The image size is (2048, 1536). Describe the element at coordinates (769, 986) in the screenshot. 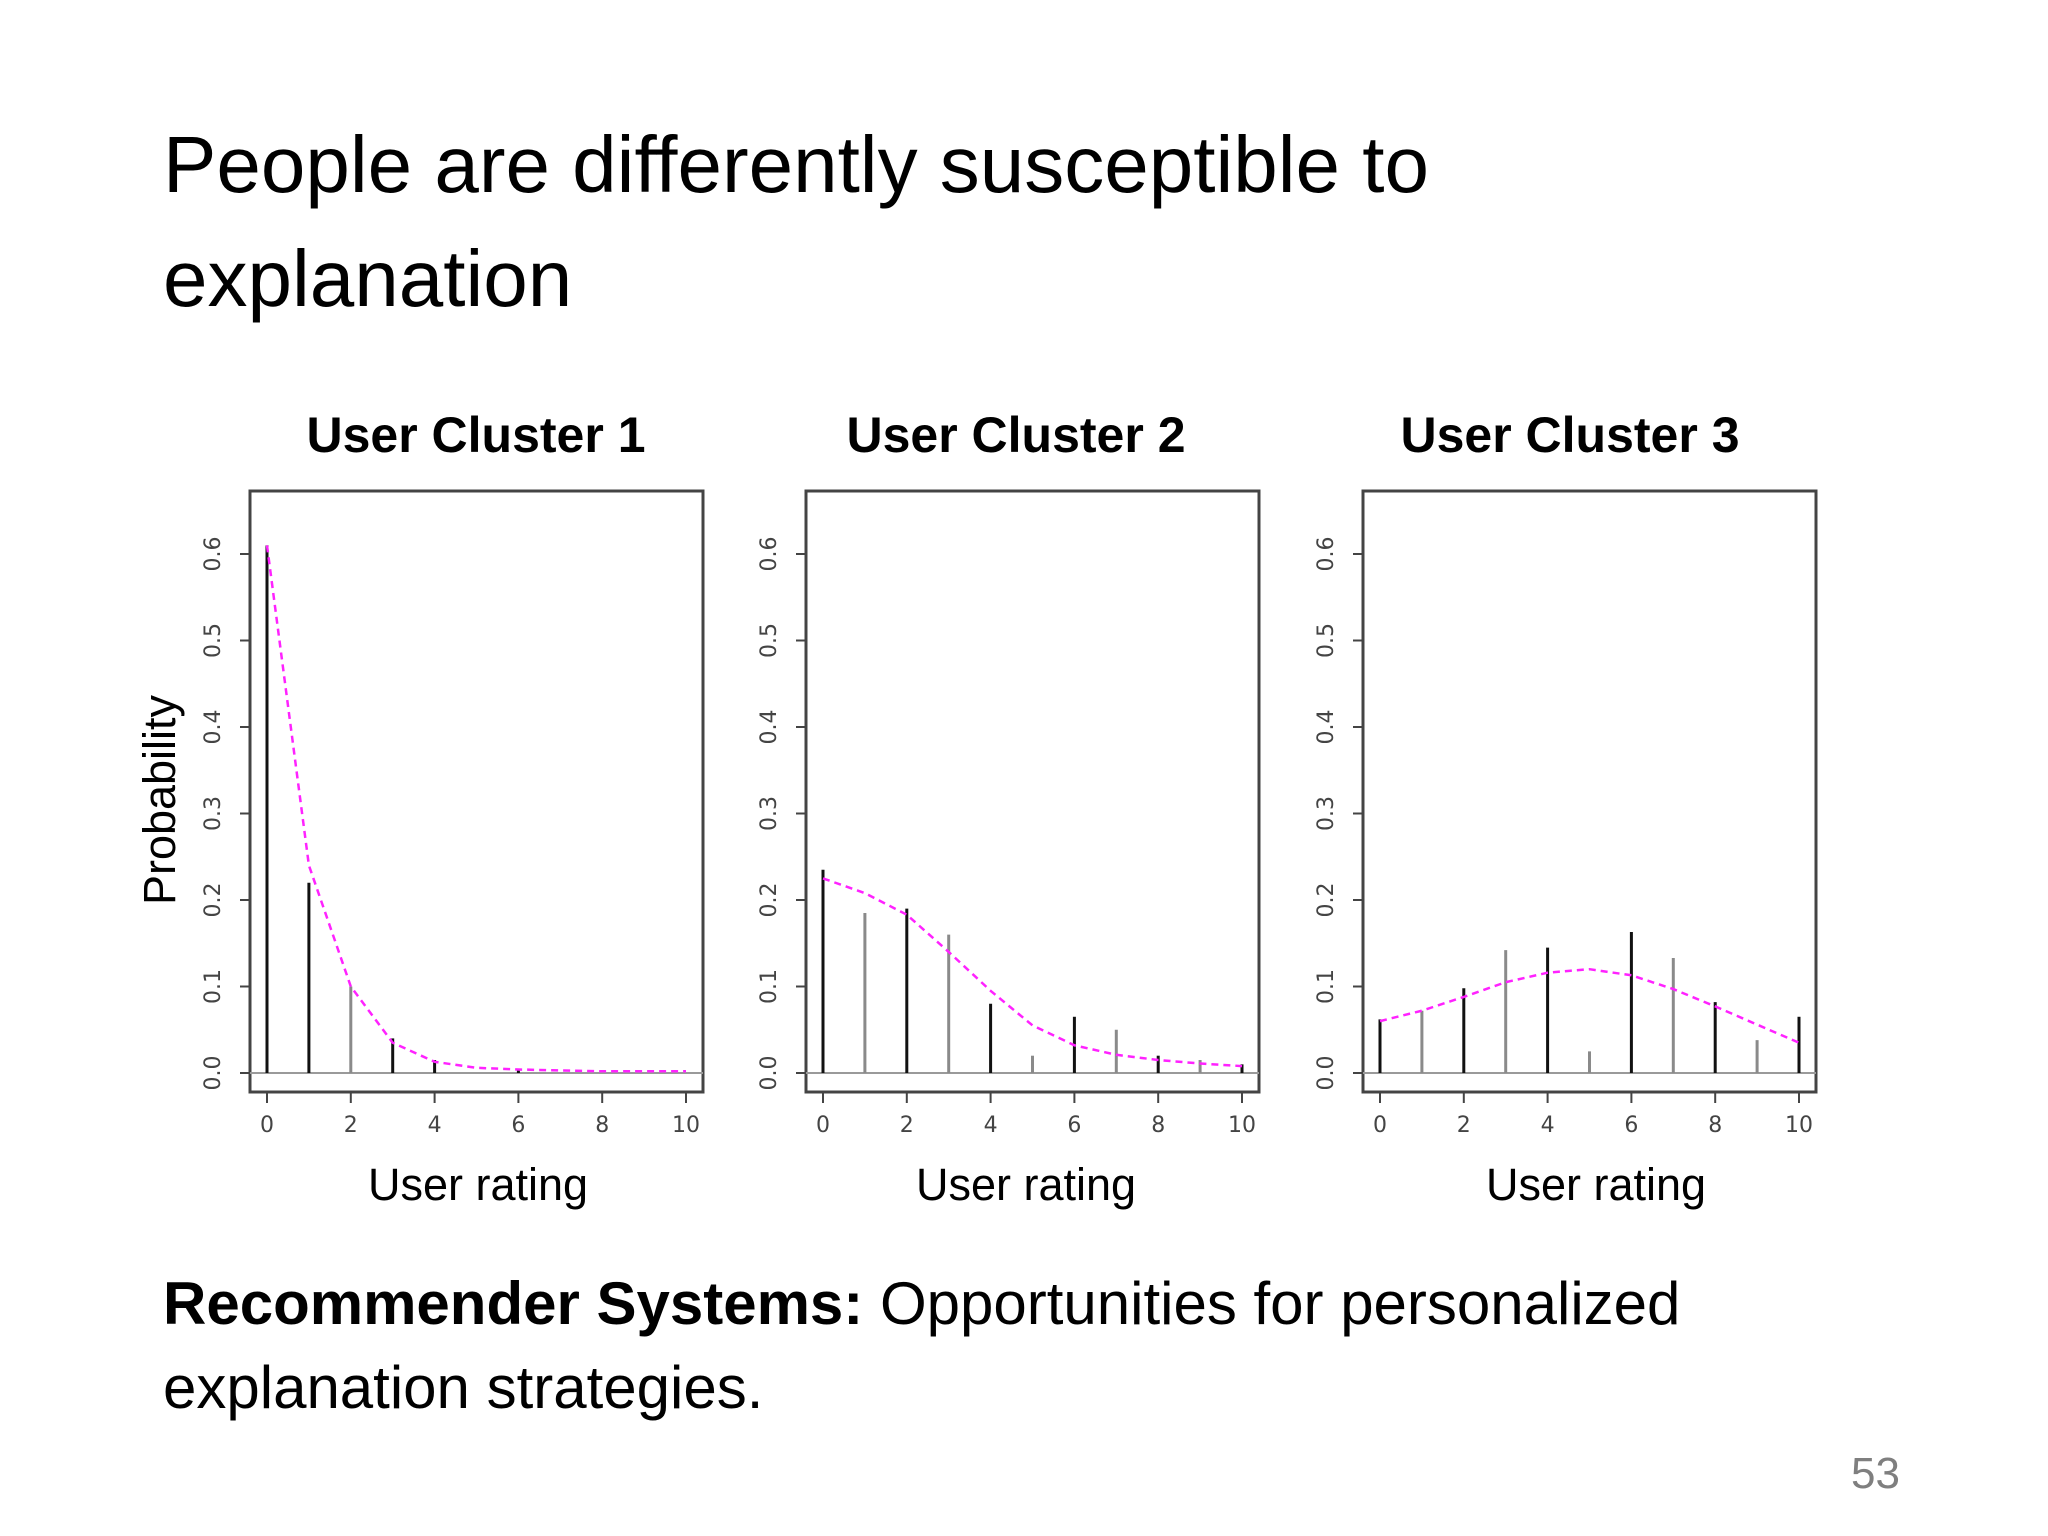

I see `y-tick-label-cluster-2-1: 0.1` at that location.